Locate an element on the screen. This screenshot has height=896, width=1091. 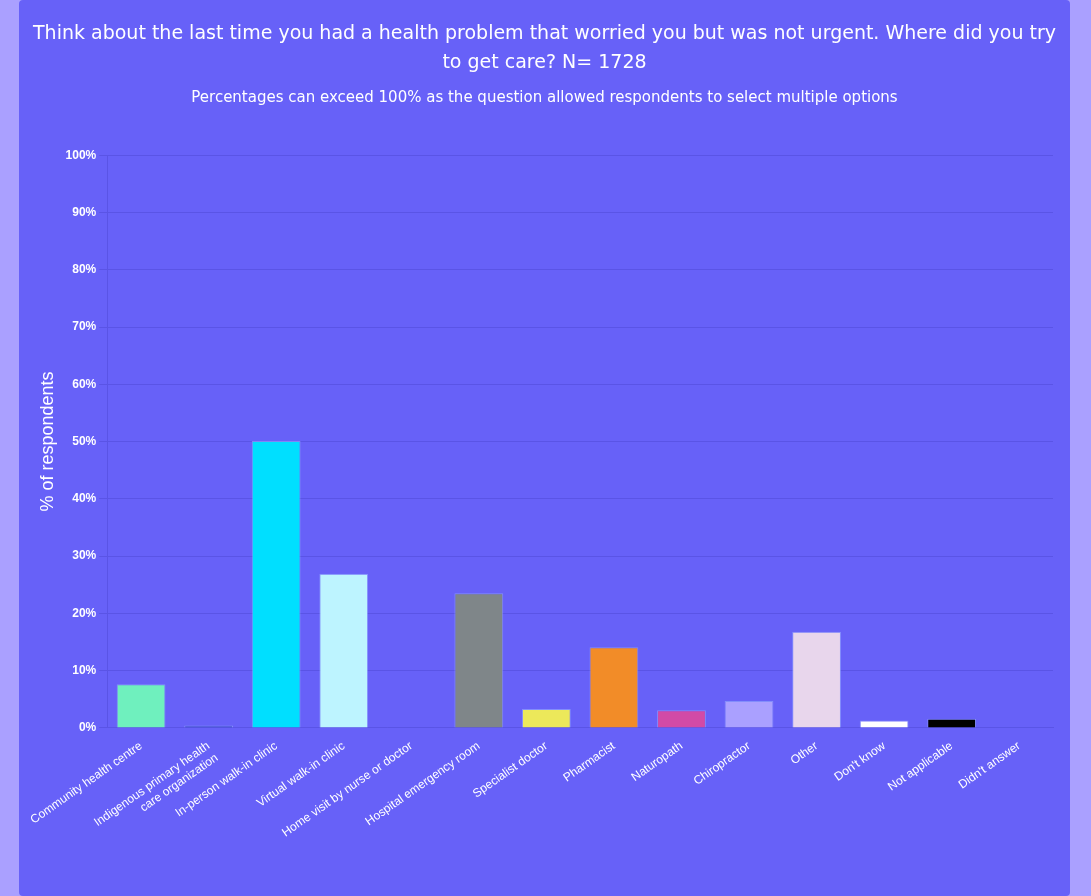
y-tick-label: 90% is located at coordinates (84, 211).